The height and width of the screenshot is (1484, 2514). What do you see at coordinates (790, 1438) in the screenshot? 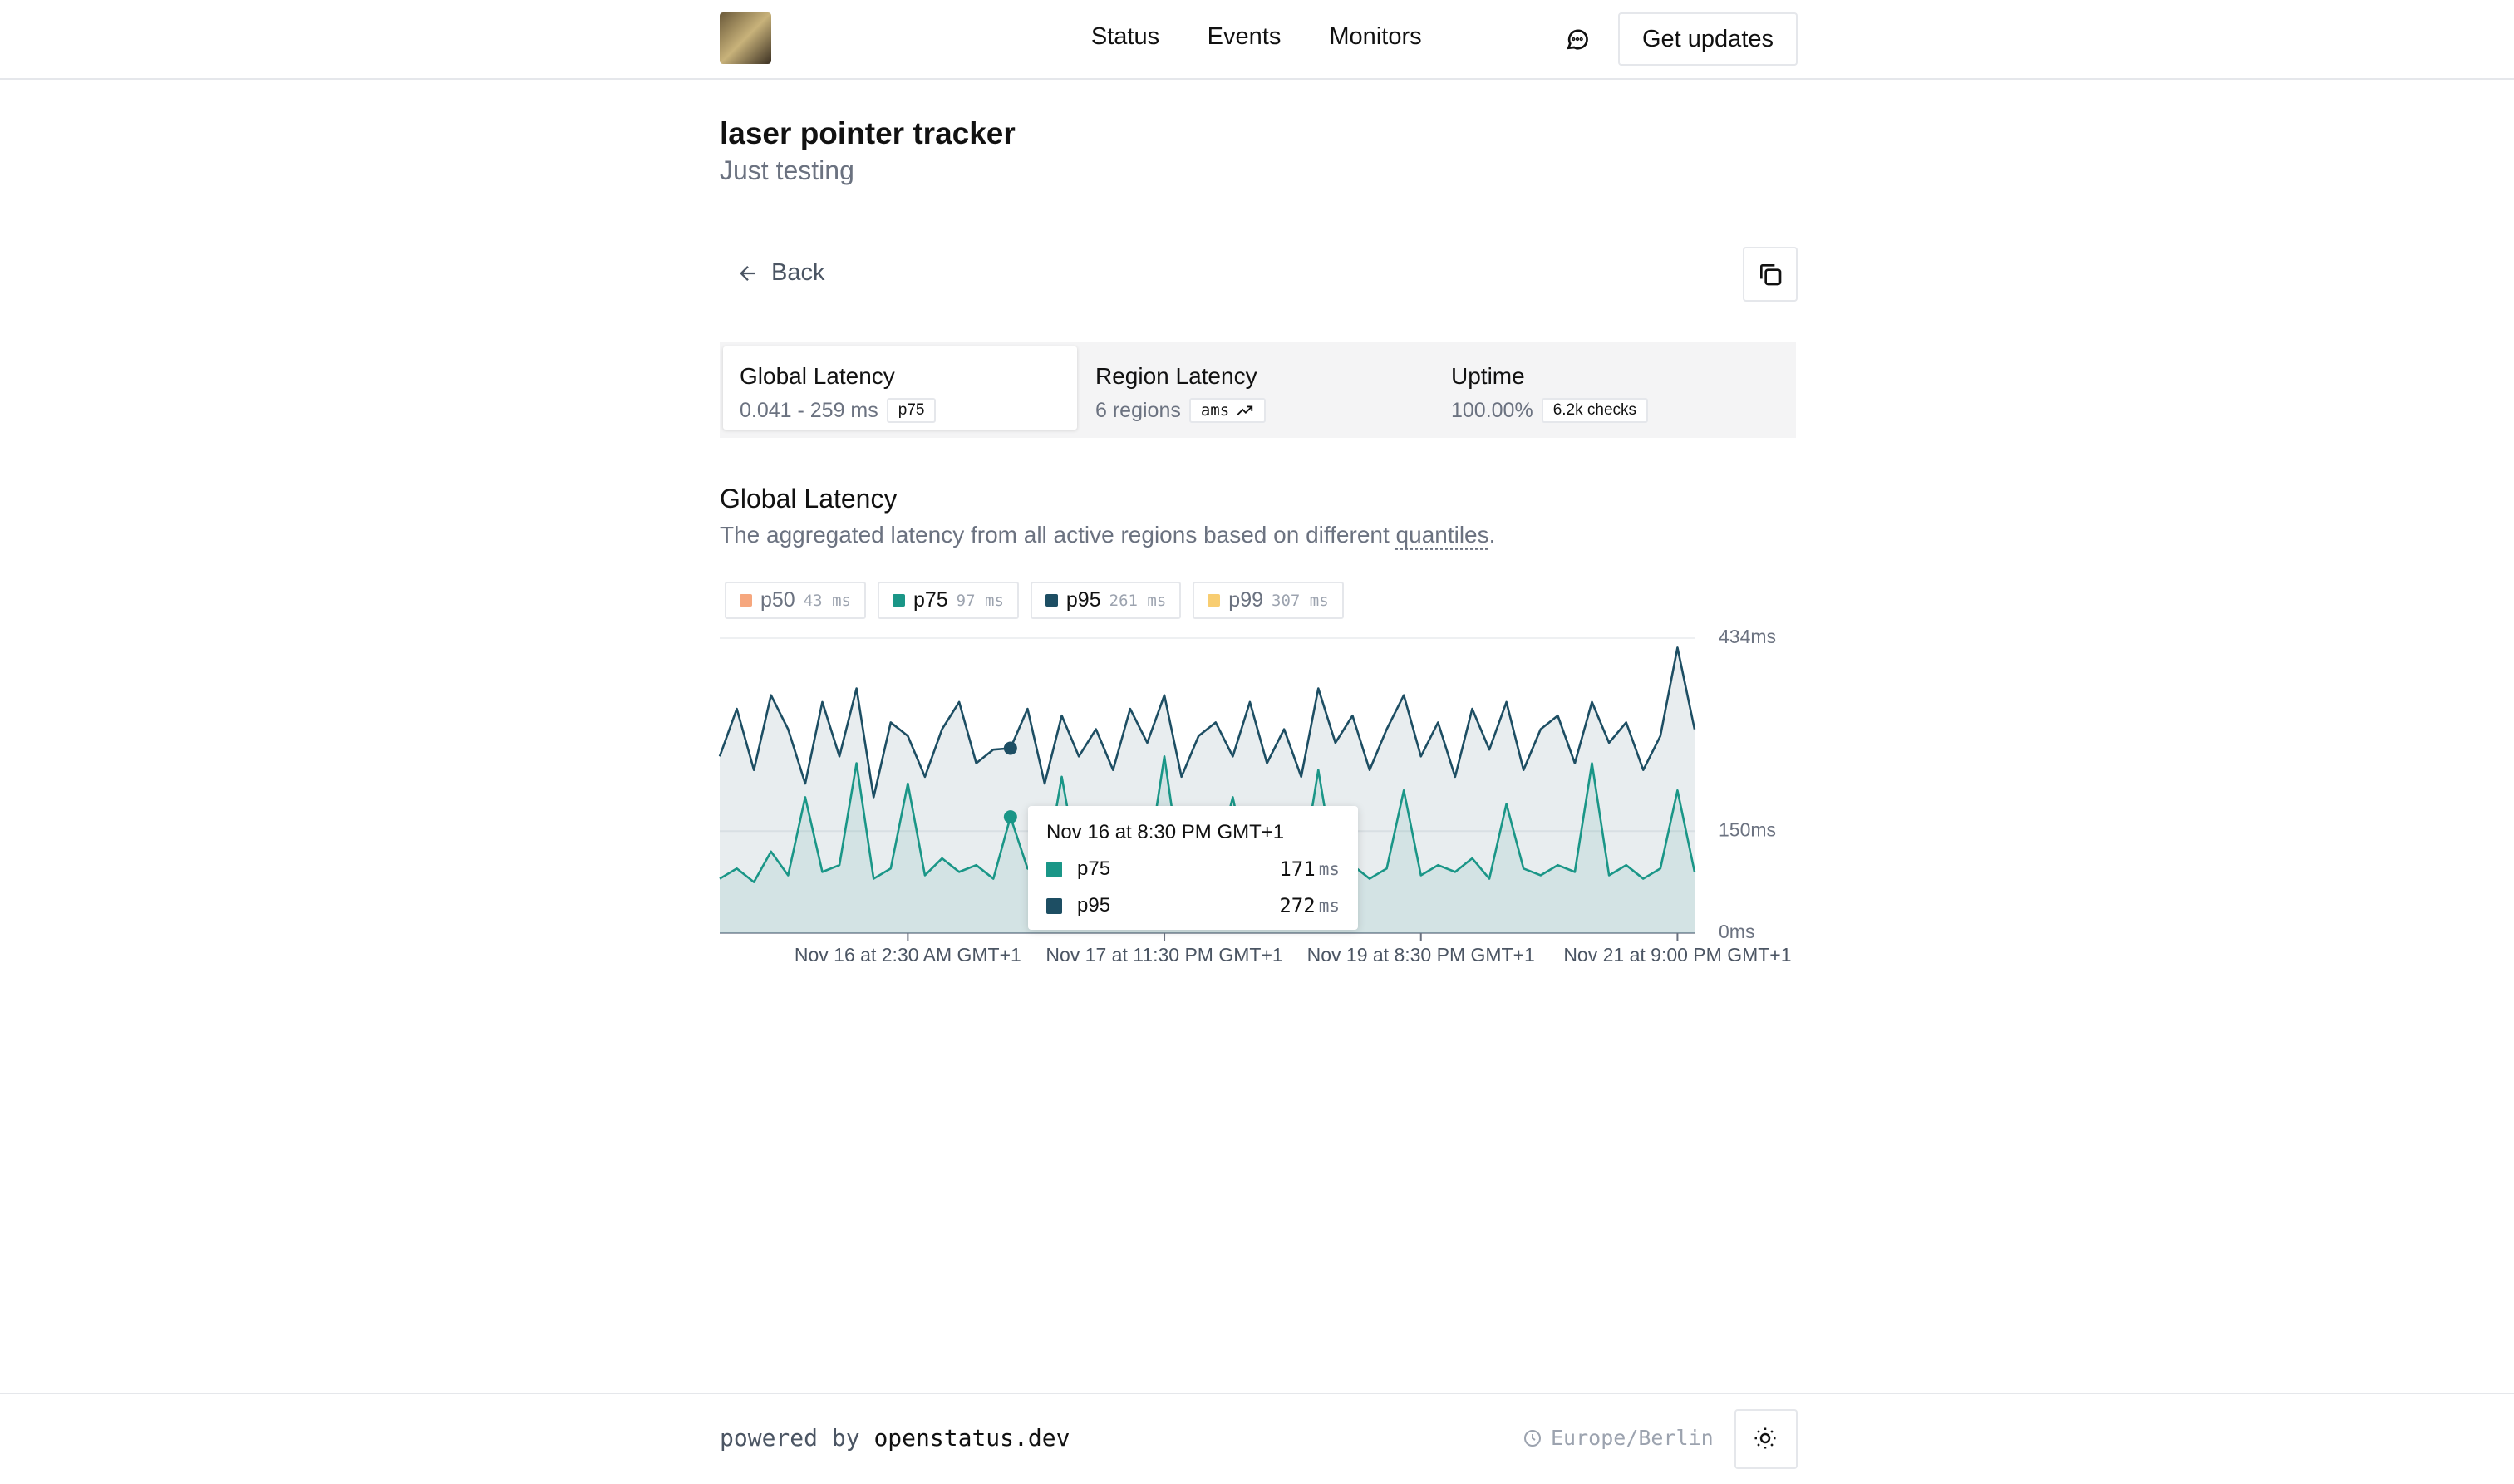
I see `powered-prefix: powered by` at bounding box center [790, 1438].